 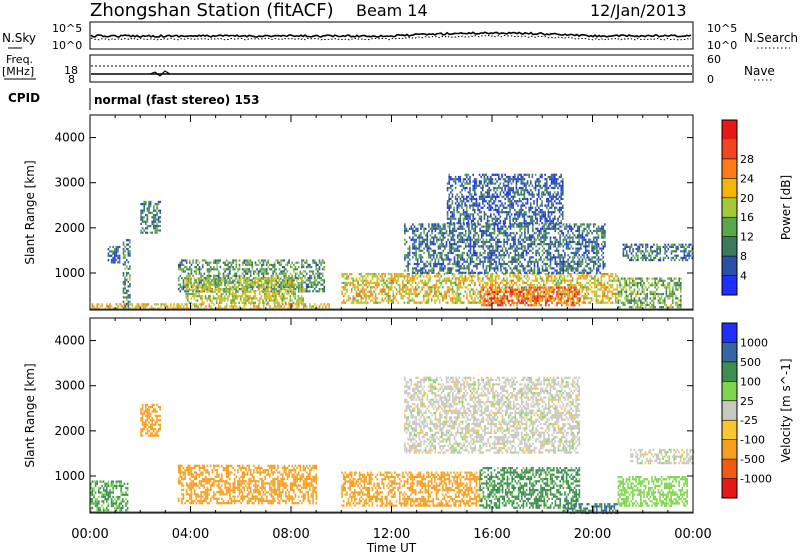 I want to click on freq-right-tick-bottom: 0, so click(x=710, y=79).